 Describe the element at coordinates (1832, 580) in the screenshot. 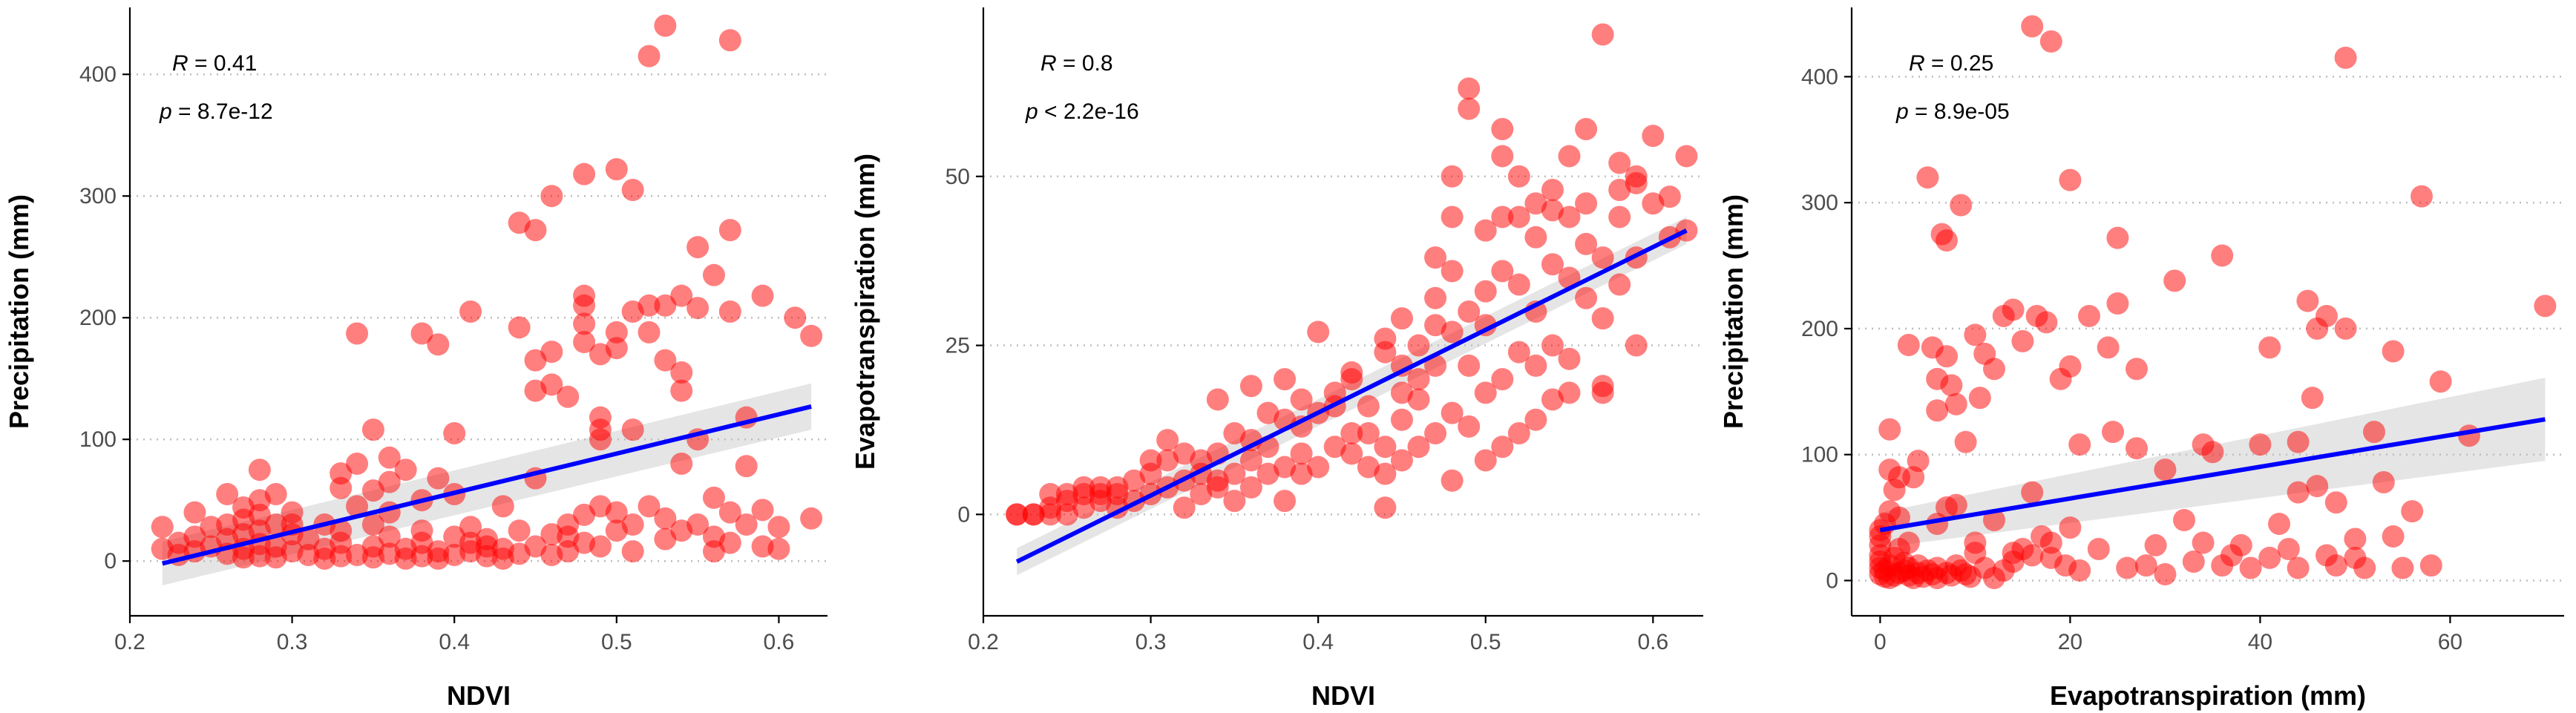

I see `y-tick-label: 0` at that location.